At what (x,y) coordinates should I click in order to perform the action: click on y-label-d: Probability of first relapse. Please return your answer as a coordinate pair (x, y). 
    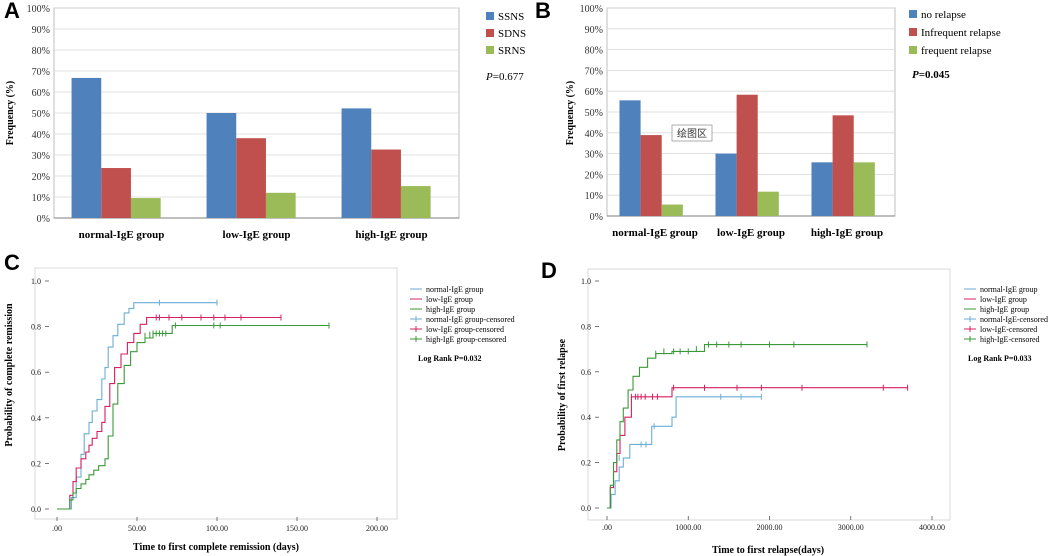
    Looking at the image, I should click on (562, 394).